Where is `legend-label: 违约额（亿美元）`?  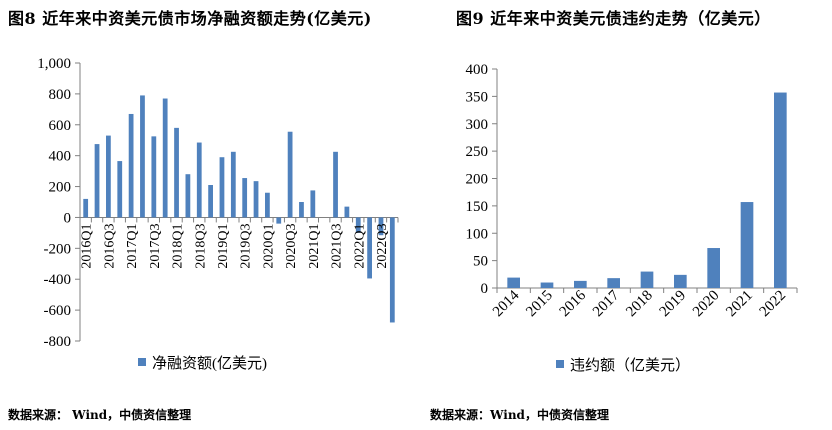 legend-label: 违约额（亿美元） is located at coordinates (630, 365).